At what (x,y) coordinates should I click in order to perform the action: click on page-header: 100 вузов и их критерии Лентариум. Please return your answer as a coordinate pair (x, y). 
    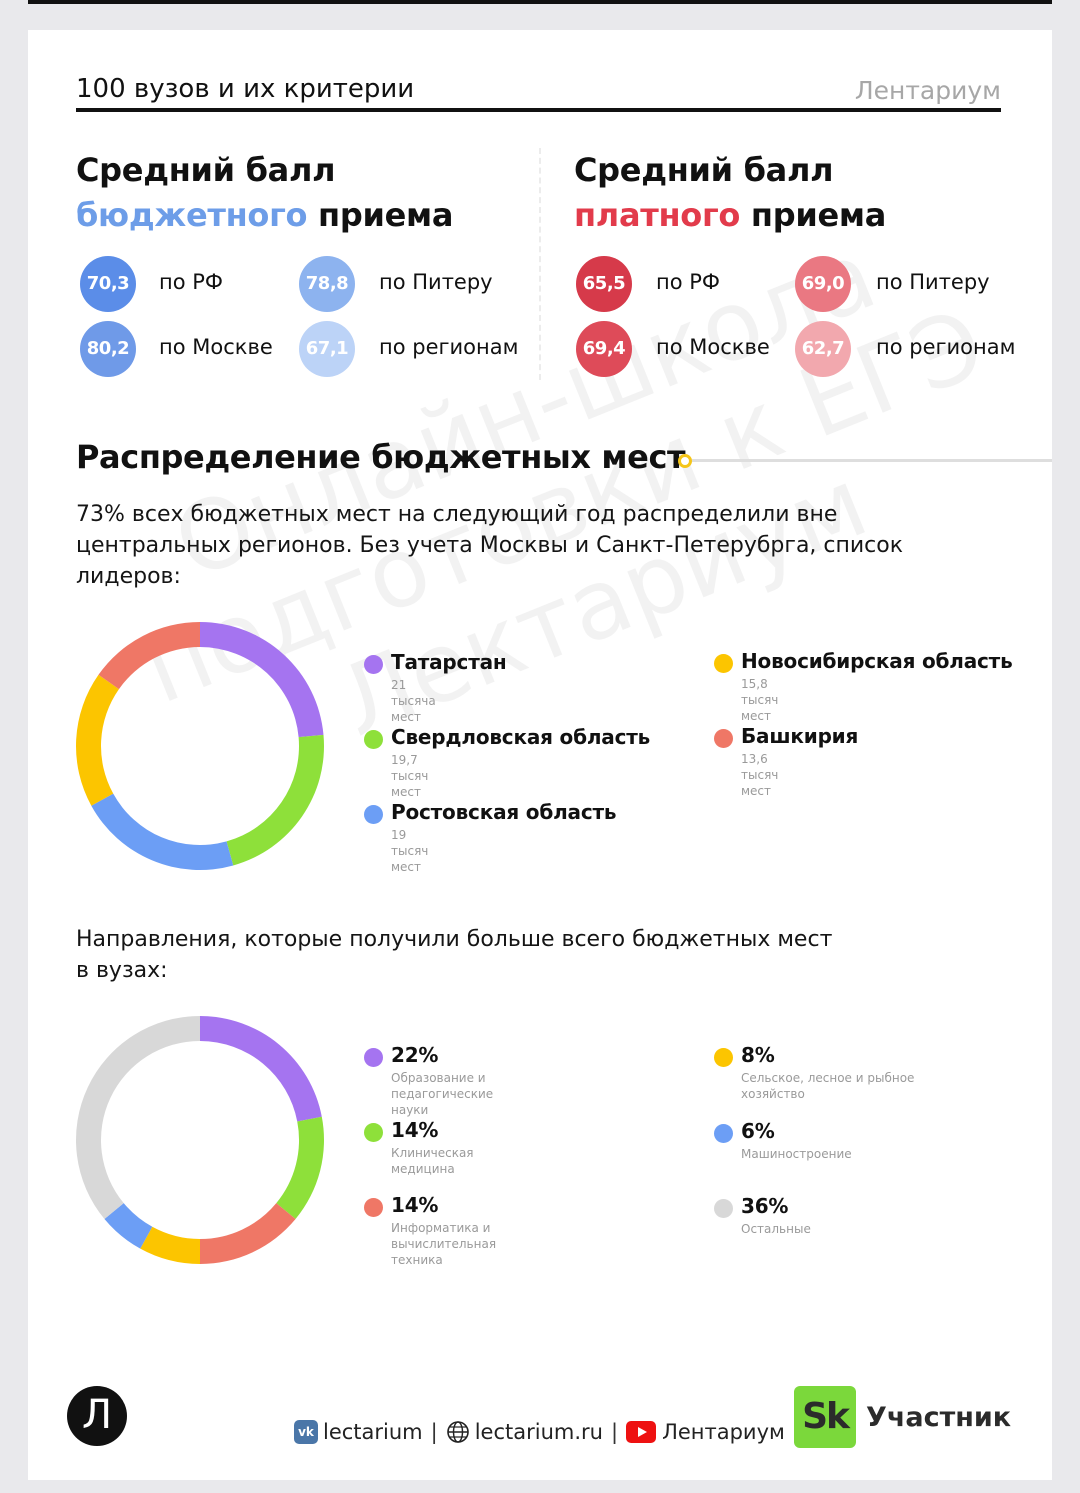
    Looking at the image, I should click on (538, 93).